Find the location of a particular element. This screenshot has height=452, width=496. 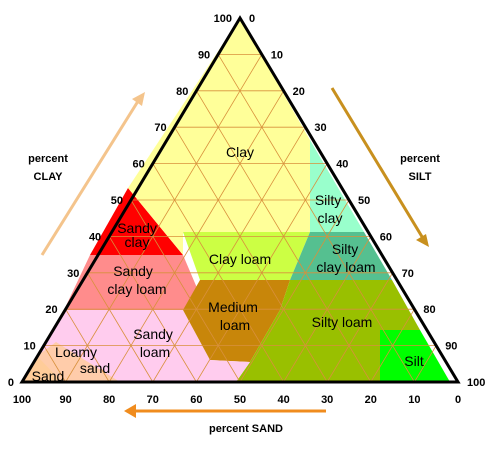

region-fill-medium-loam is located at coordinates (236, 321).